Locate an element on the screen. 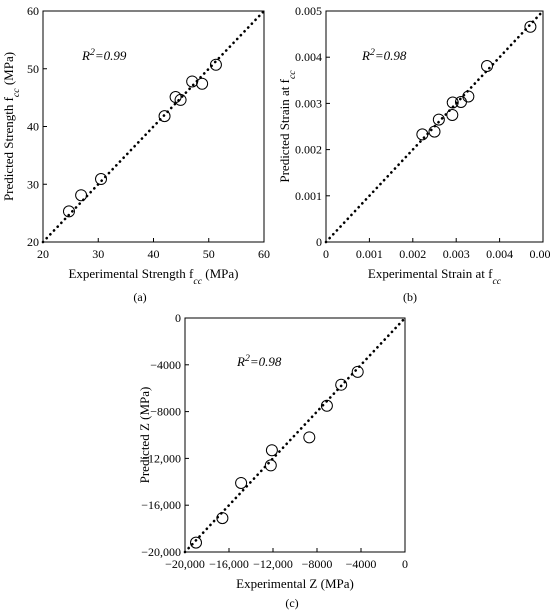 This screenshot has width=550, height=615. y-tick-label: 20 is located at coordinates (33, 242).